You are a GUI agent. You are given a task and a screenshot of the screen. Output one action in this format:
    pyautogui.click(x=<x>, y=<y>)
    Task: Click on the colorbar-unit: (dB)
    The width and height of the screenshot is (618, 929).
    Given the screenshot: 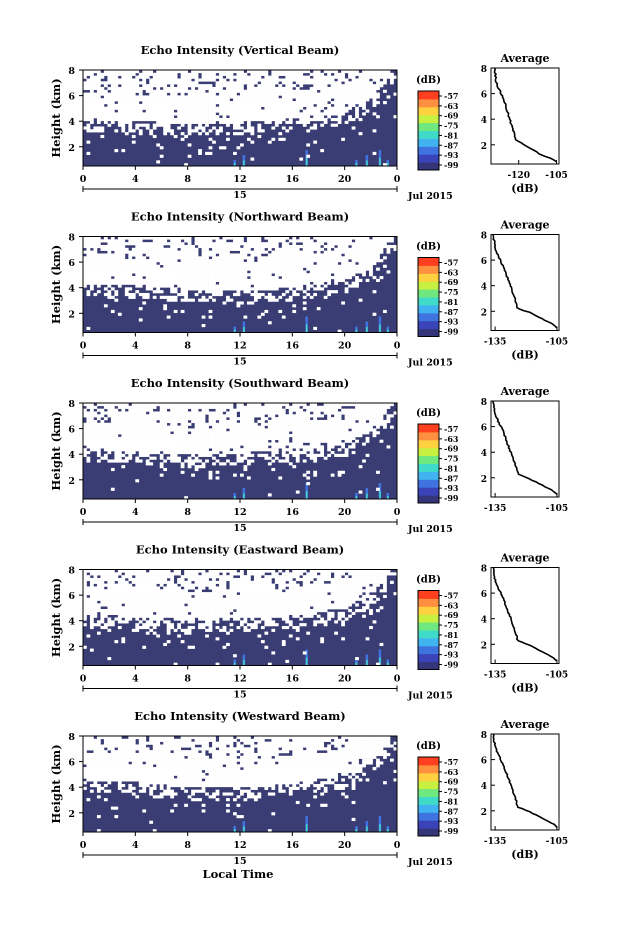 What is the action you would take?
    pyautogui.click(x=428, y=80)
    